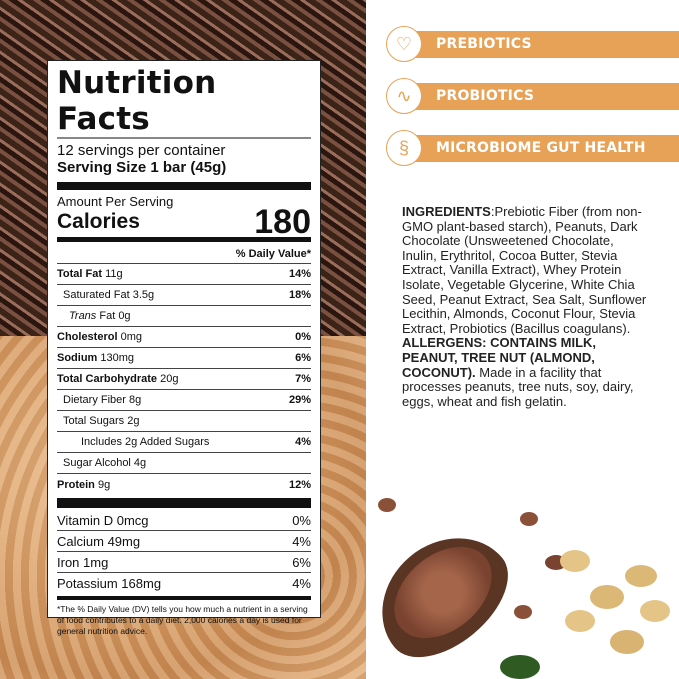  I want to click on nutrient-name: Dietary Fiber 8g, so click(102, 400).